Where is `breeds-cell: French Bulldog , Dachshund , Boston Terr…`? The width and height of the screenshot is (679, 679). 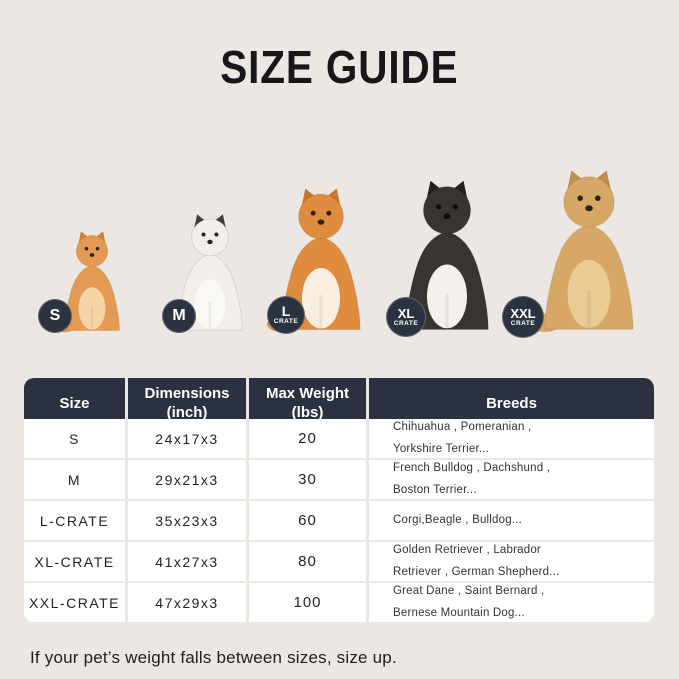
breeds-cell: French Bulldog , Dachshund , Boston Terr… is located at coordinates (511, 479).